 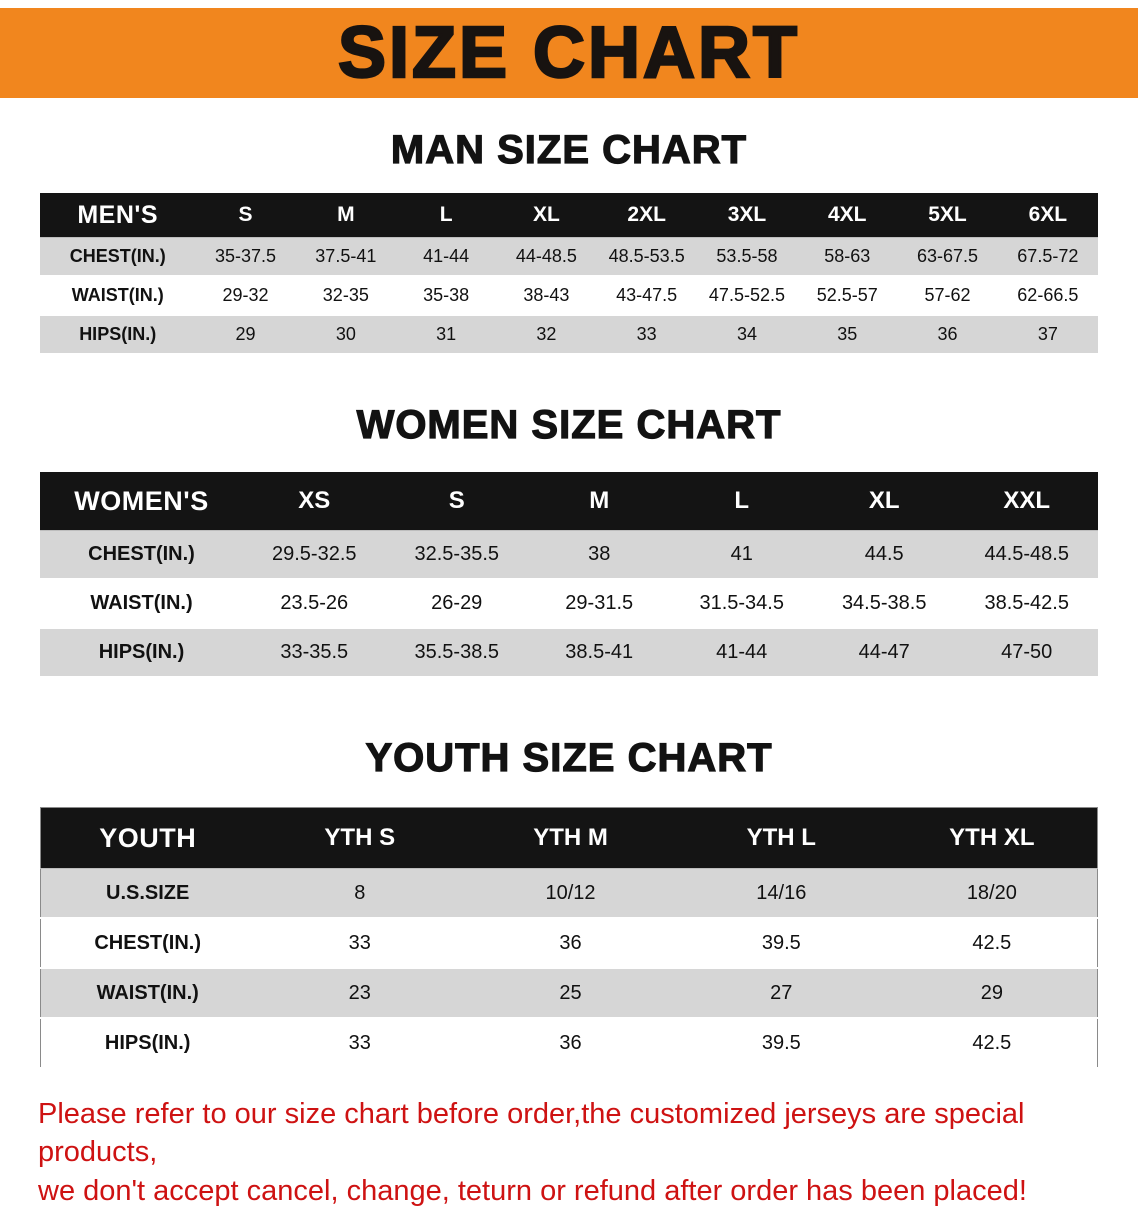 I want to click on size-value: 35-38, so click(x=446, y=295).